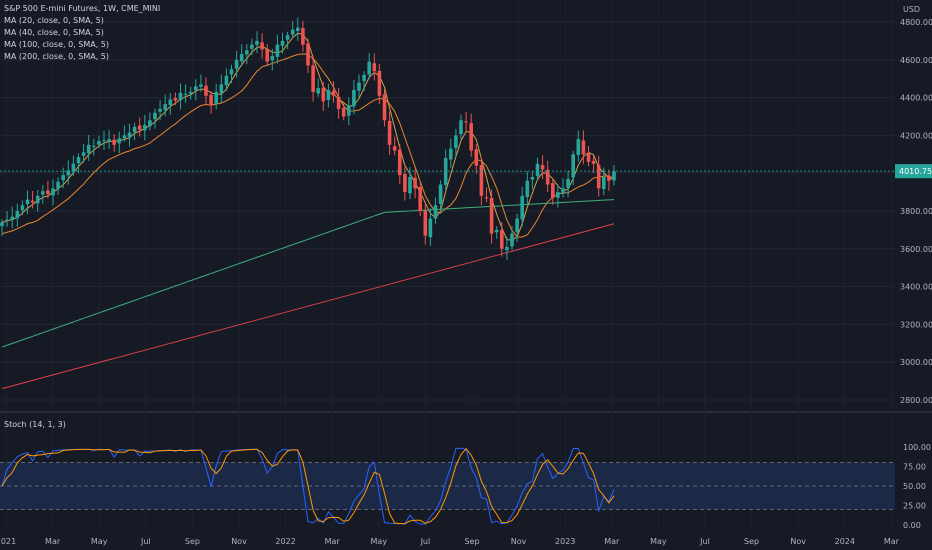 The height and width of the screenshot is (550, 932). What do you see at coordinates (916, 287) in the screenshot?
I see `price-tick-label: 3400.00` at bounding box center [916, 287].